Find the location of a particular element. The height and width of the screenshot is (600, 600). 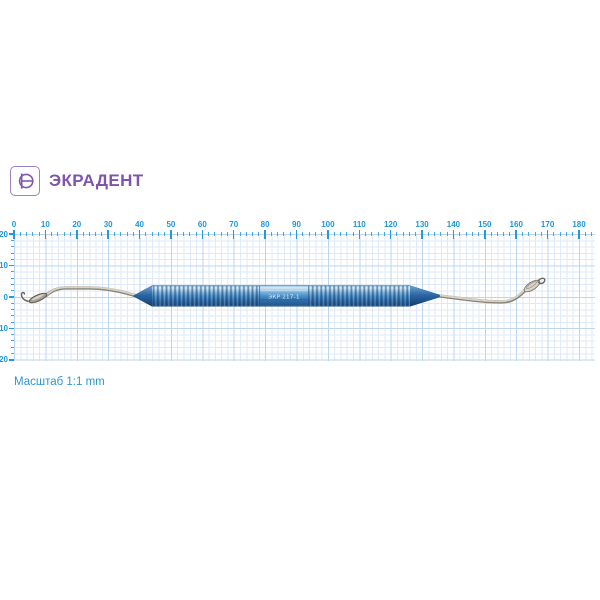

handle-engraving: ЭКР 217-1 is located at coordinates (284, 297).